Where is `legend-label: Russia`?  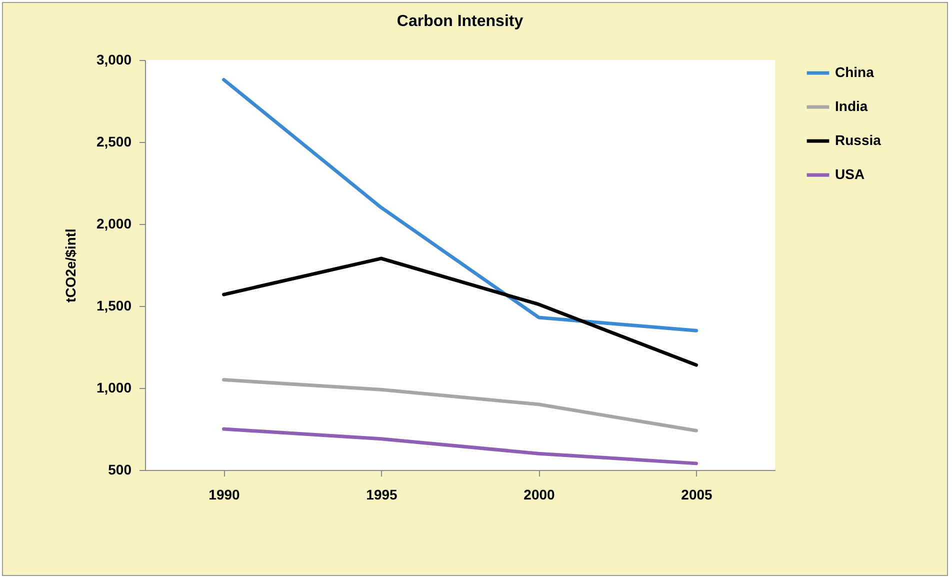
legend-label: Russia is located at coordinates (858, 140).